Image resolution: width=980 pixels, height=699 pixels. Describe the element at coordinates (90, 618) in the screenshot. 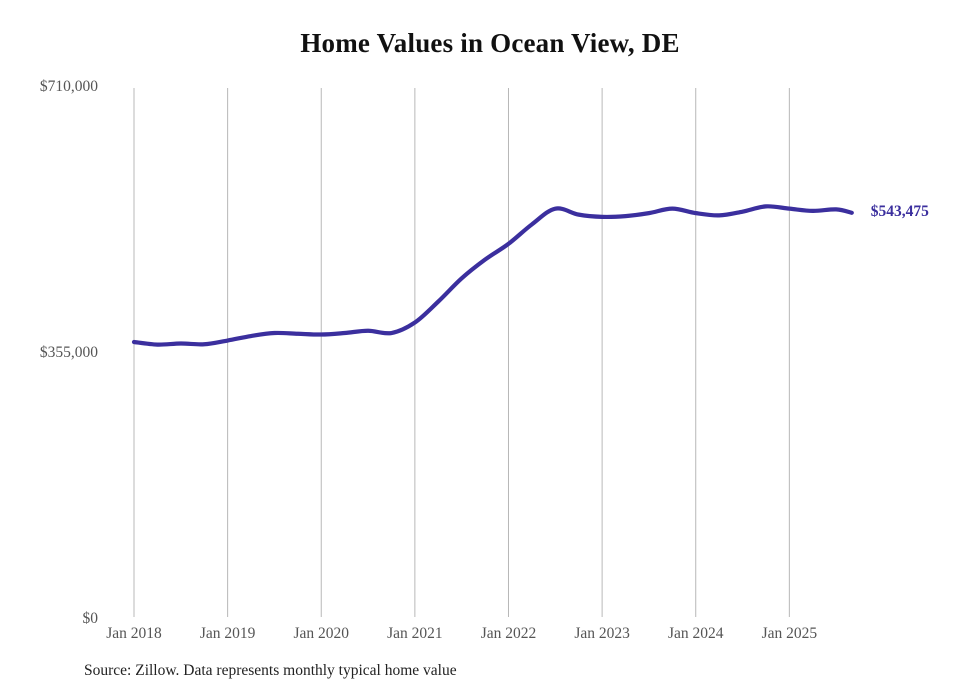

I see `y-tick-label: $0` at that location.